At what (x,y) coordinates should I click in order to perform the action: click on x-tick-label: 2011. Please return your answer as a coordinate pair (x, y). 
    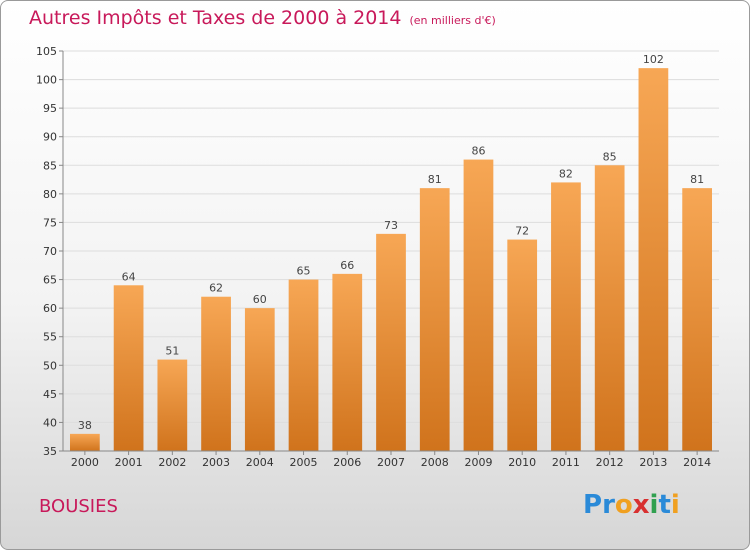
    Looking at the image, I should click on (566, 462).